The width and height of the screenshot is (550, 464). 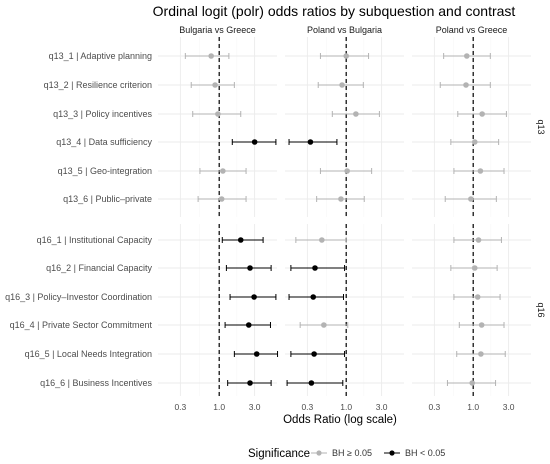 What do you see at coordinates (78, 297) in the screenshot?
I see `y-tick-label: q16_3 | Policy–Investor Coordination` at bounding box center [78, 297].